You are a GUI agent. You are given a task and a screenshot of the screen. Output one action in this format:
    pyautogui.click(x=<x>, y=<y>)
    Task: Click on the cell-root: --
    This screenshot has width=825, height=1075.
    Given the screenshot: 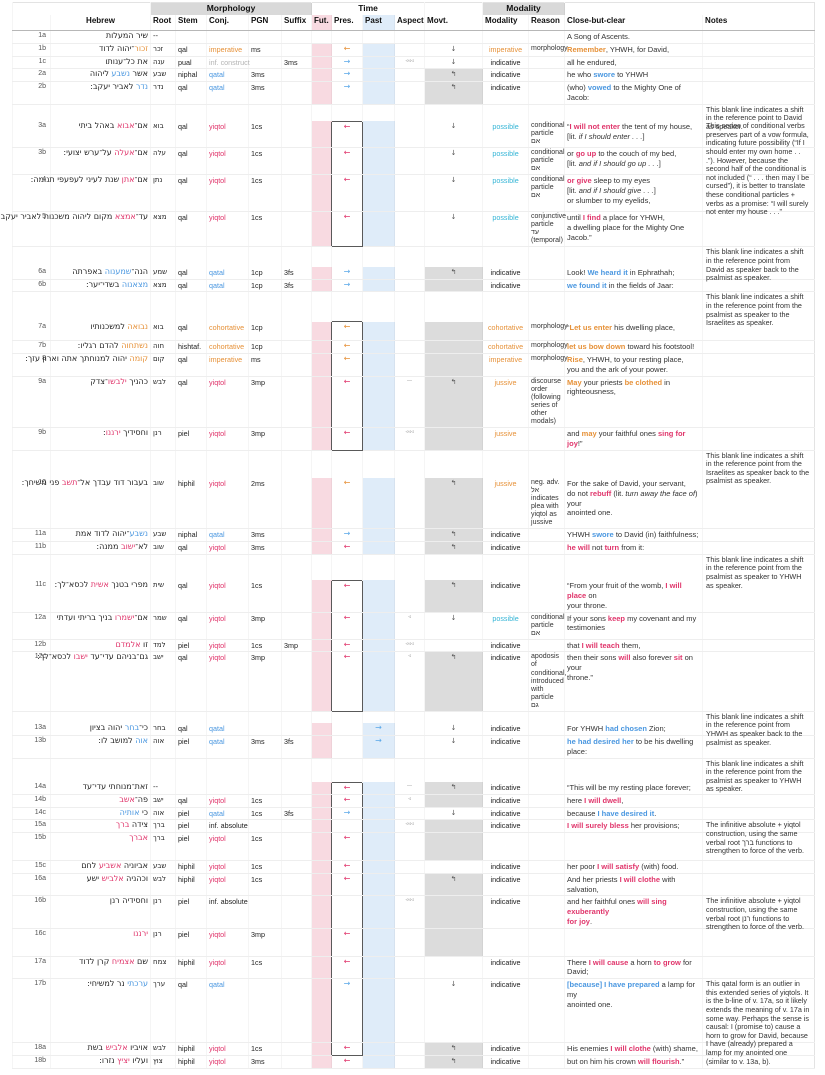 What is the action you would take?
    pyautogui.click(x=163, y=788)
    